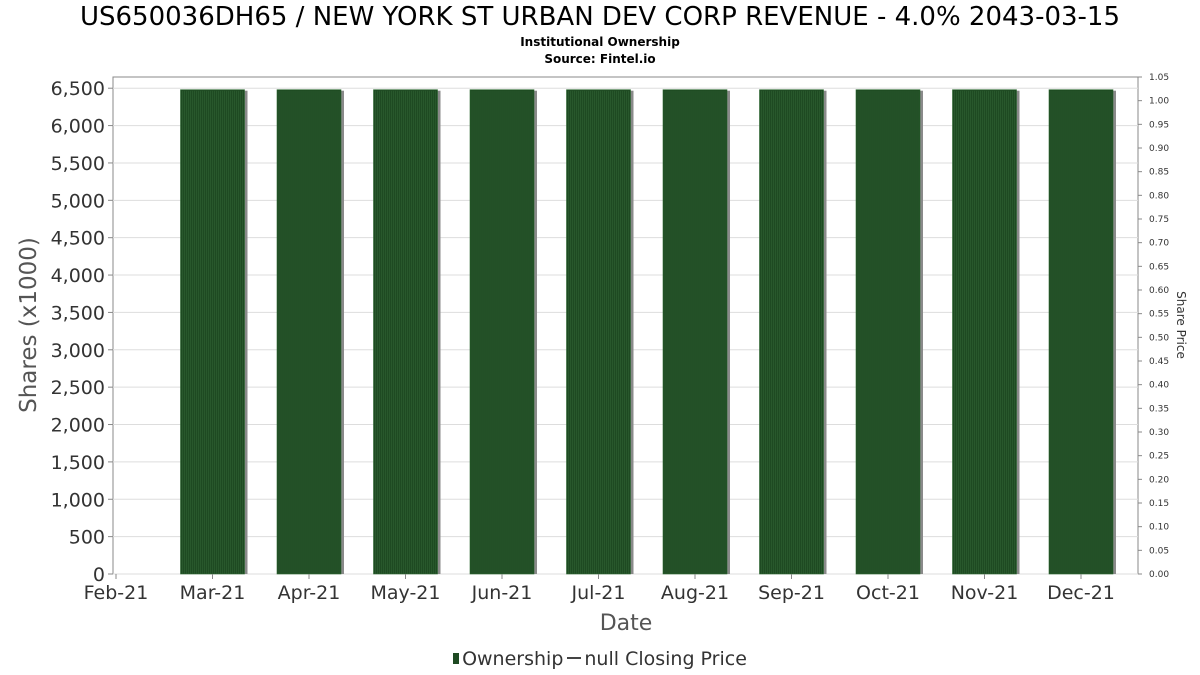  I want to click on x-tick-label: Apr-21, so click(309, 593).